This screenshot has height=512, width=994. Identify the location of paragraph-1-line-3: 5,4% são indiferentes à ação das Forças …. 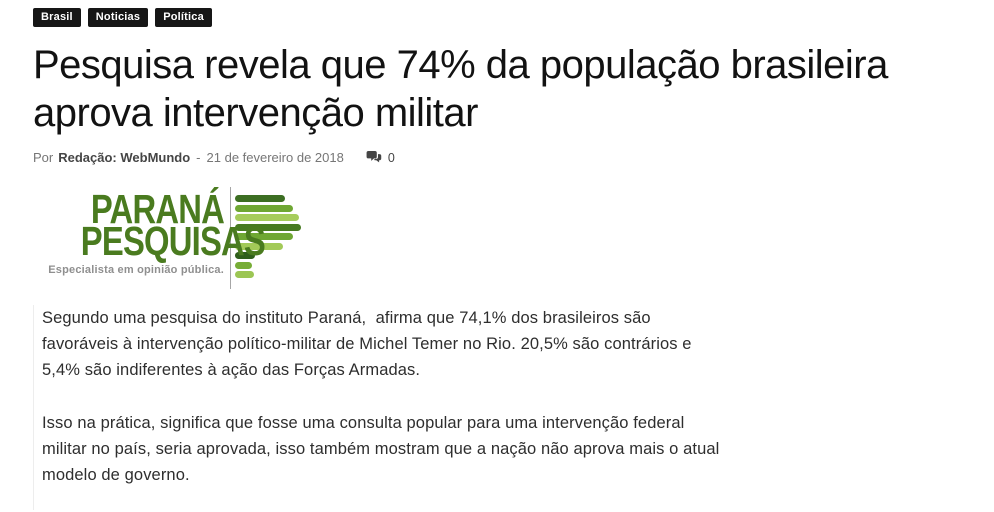
(231, 370).